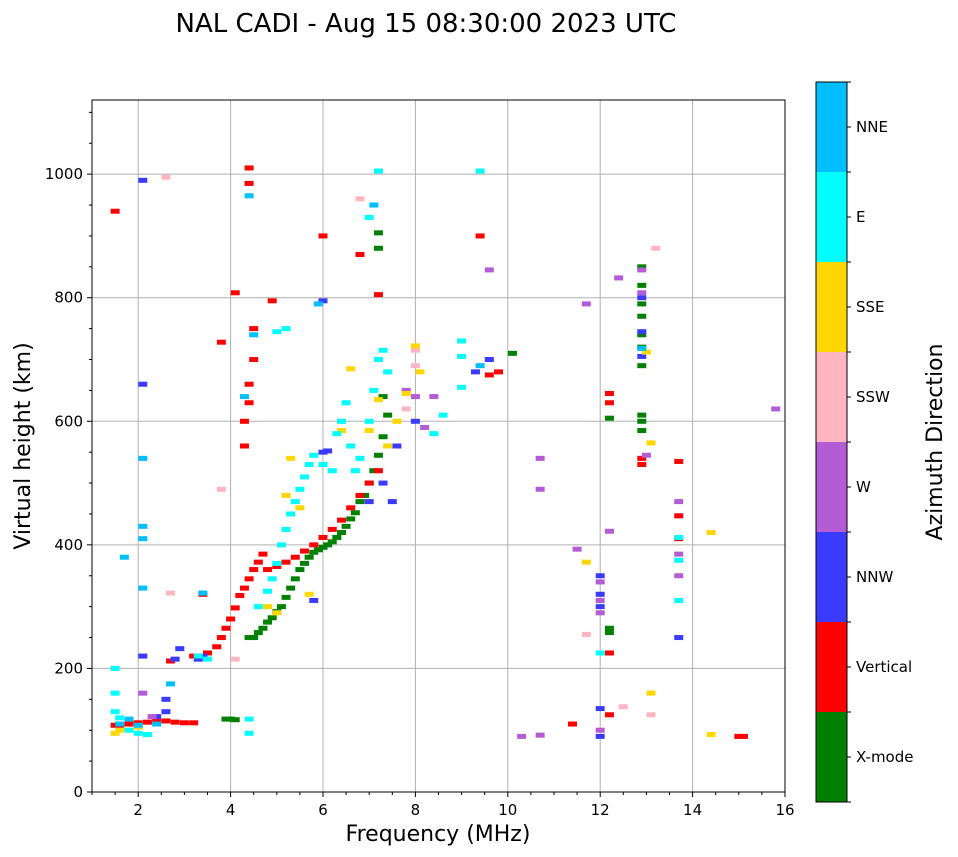  What do you see at coordinates (860, 217) in the screenshot?
I see `colorbar-tick-label: E` at bounding box center [860, 217].